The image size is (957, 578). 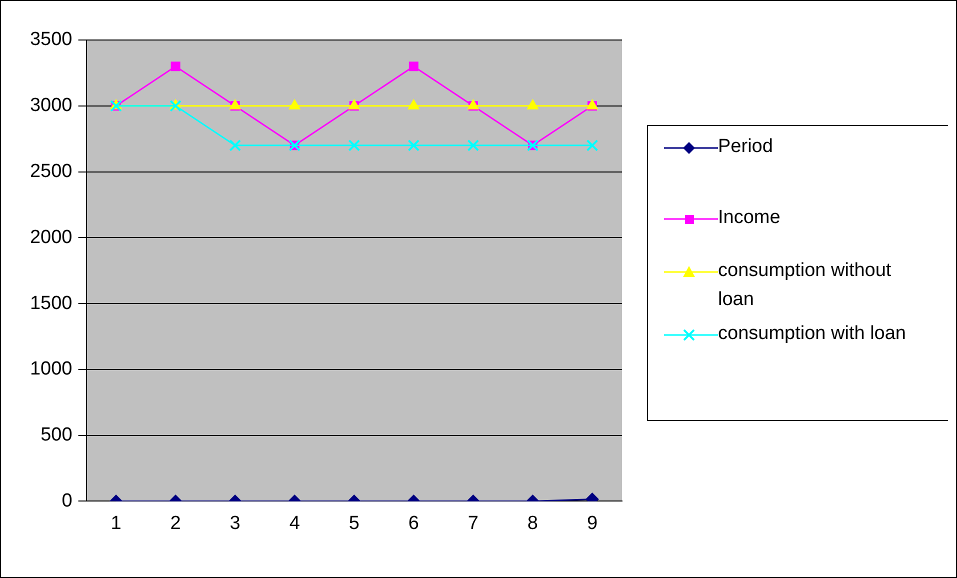 I want to click on x-tick-label: 9, so click(x=592, y=523).